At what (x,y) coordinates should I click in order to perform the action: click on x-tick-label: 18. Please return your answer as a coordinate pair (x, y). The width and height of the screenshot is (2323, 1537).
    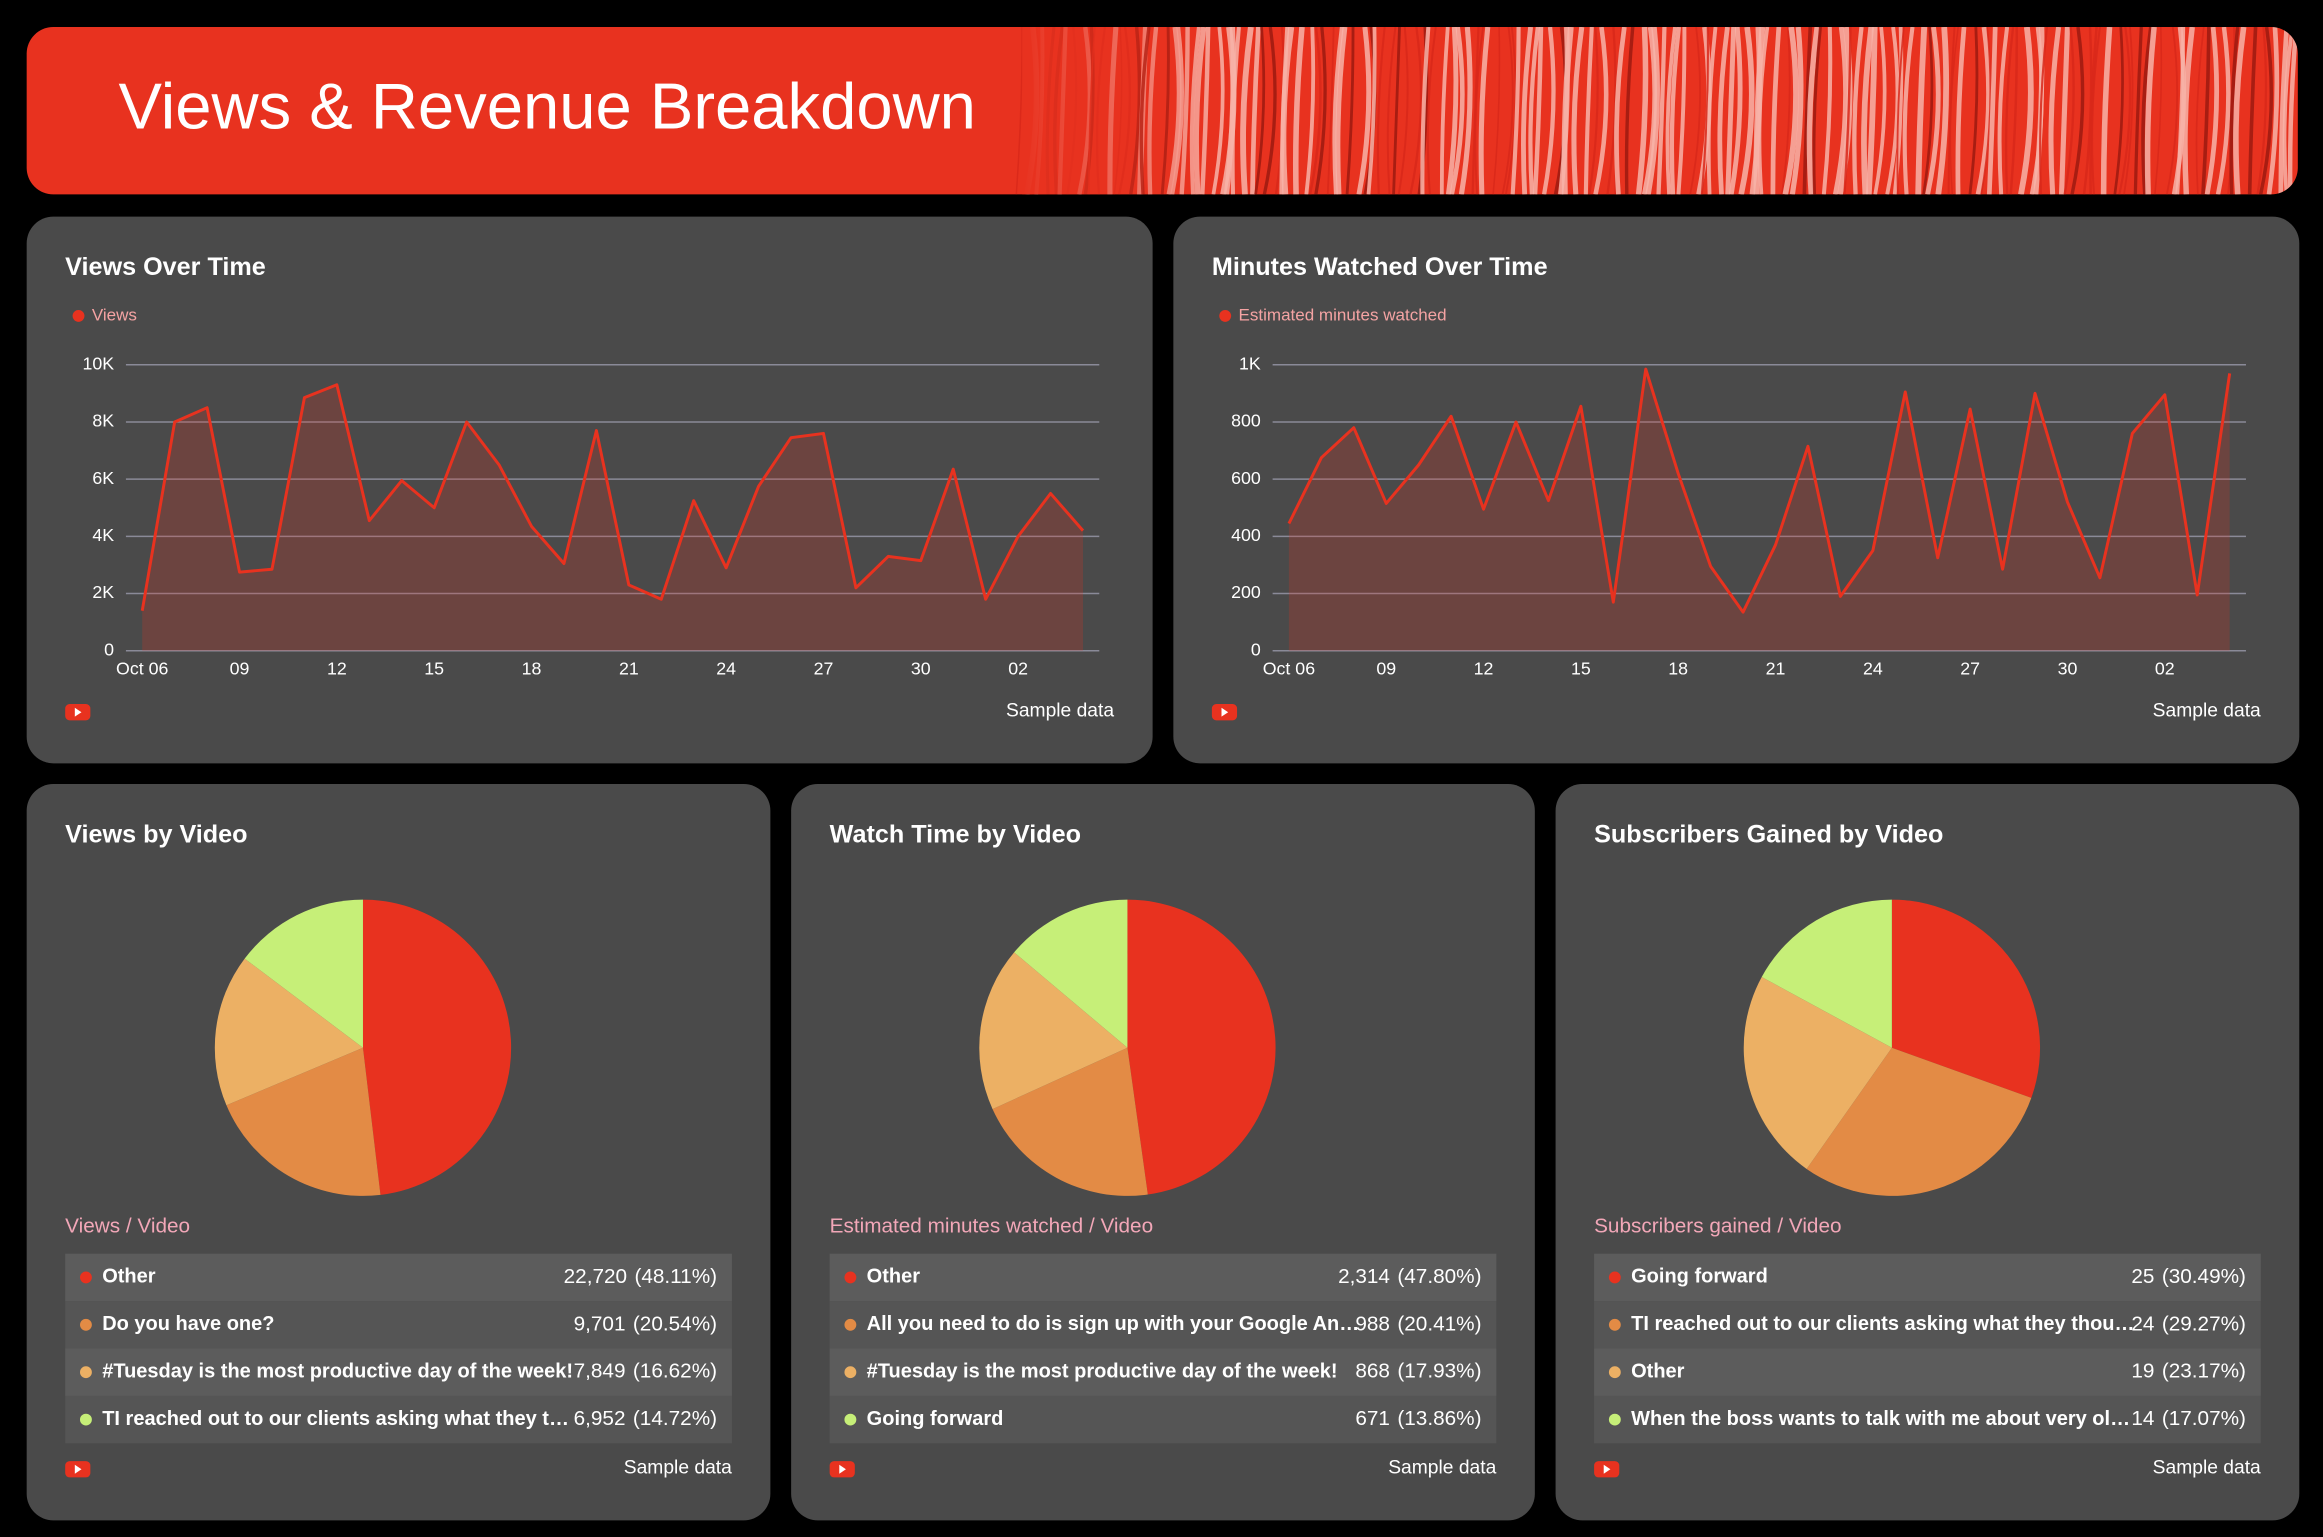
    Looking at the image, I should click on (1678, 669).